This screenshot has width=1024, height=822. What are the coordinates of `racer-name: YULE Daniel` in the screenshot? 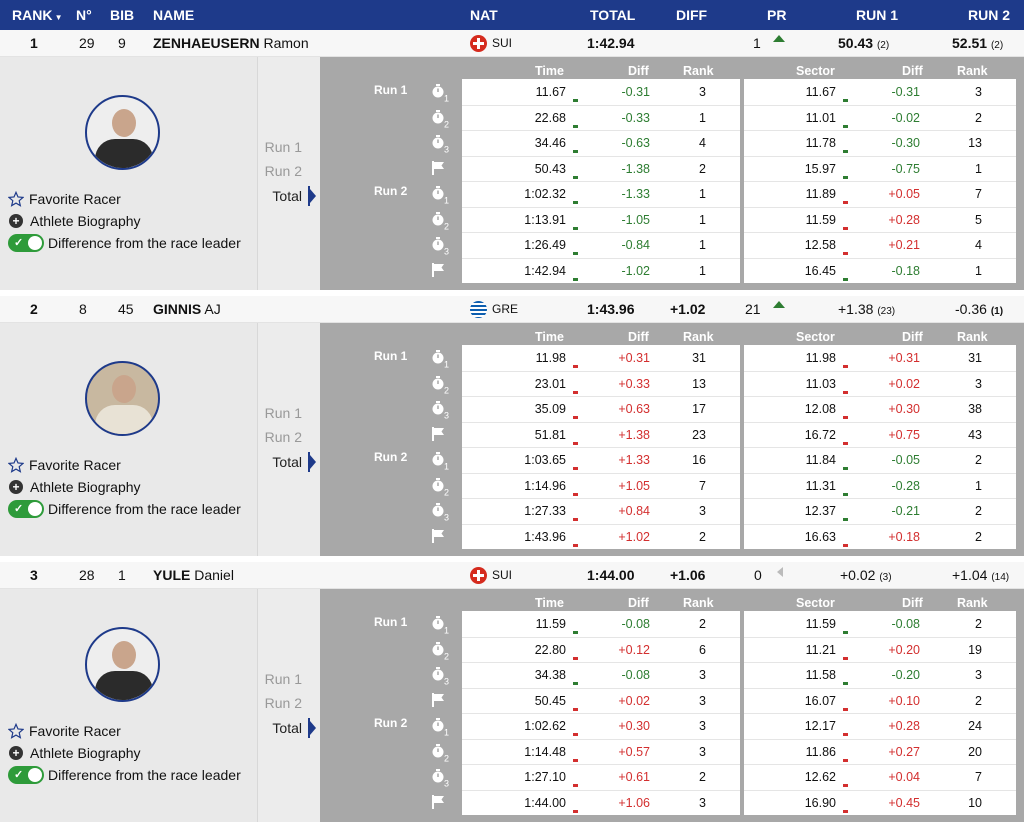 It's located at (193, 575).